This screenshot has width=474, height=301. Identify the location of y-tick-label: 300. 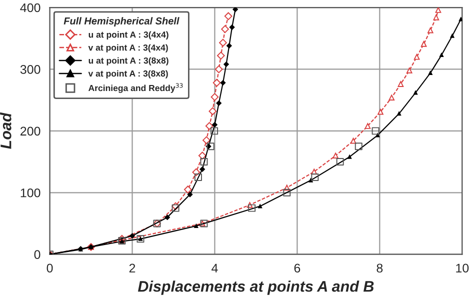
(30, 69).